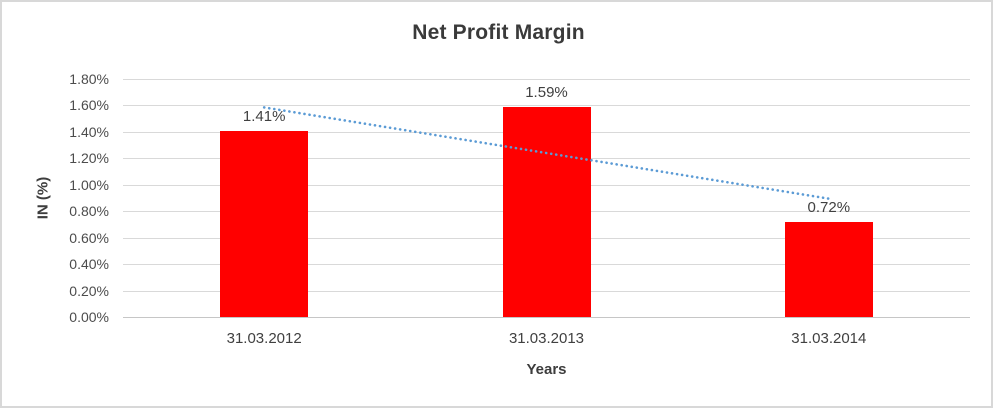 The image size is (993, 408). I want to click on y-tick-label: 1.40%, so click(89, 131).